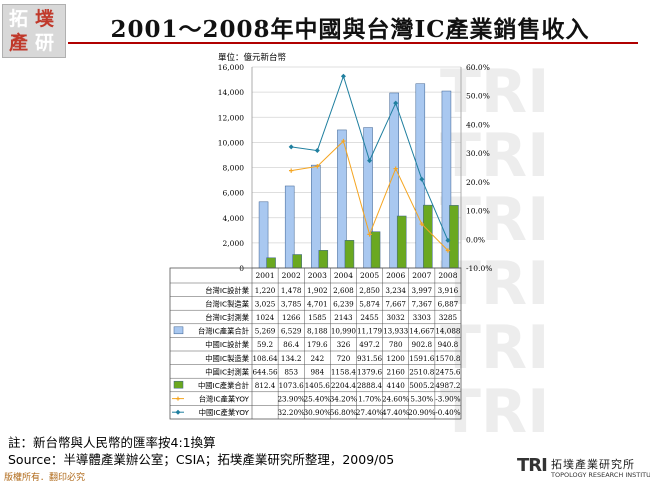 The image size is (650, 485). Describe the element at coordinates (447, 399) in the screenshot. I see `table-cell: -3.90%` at that location.